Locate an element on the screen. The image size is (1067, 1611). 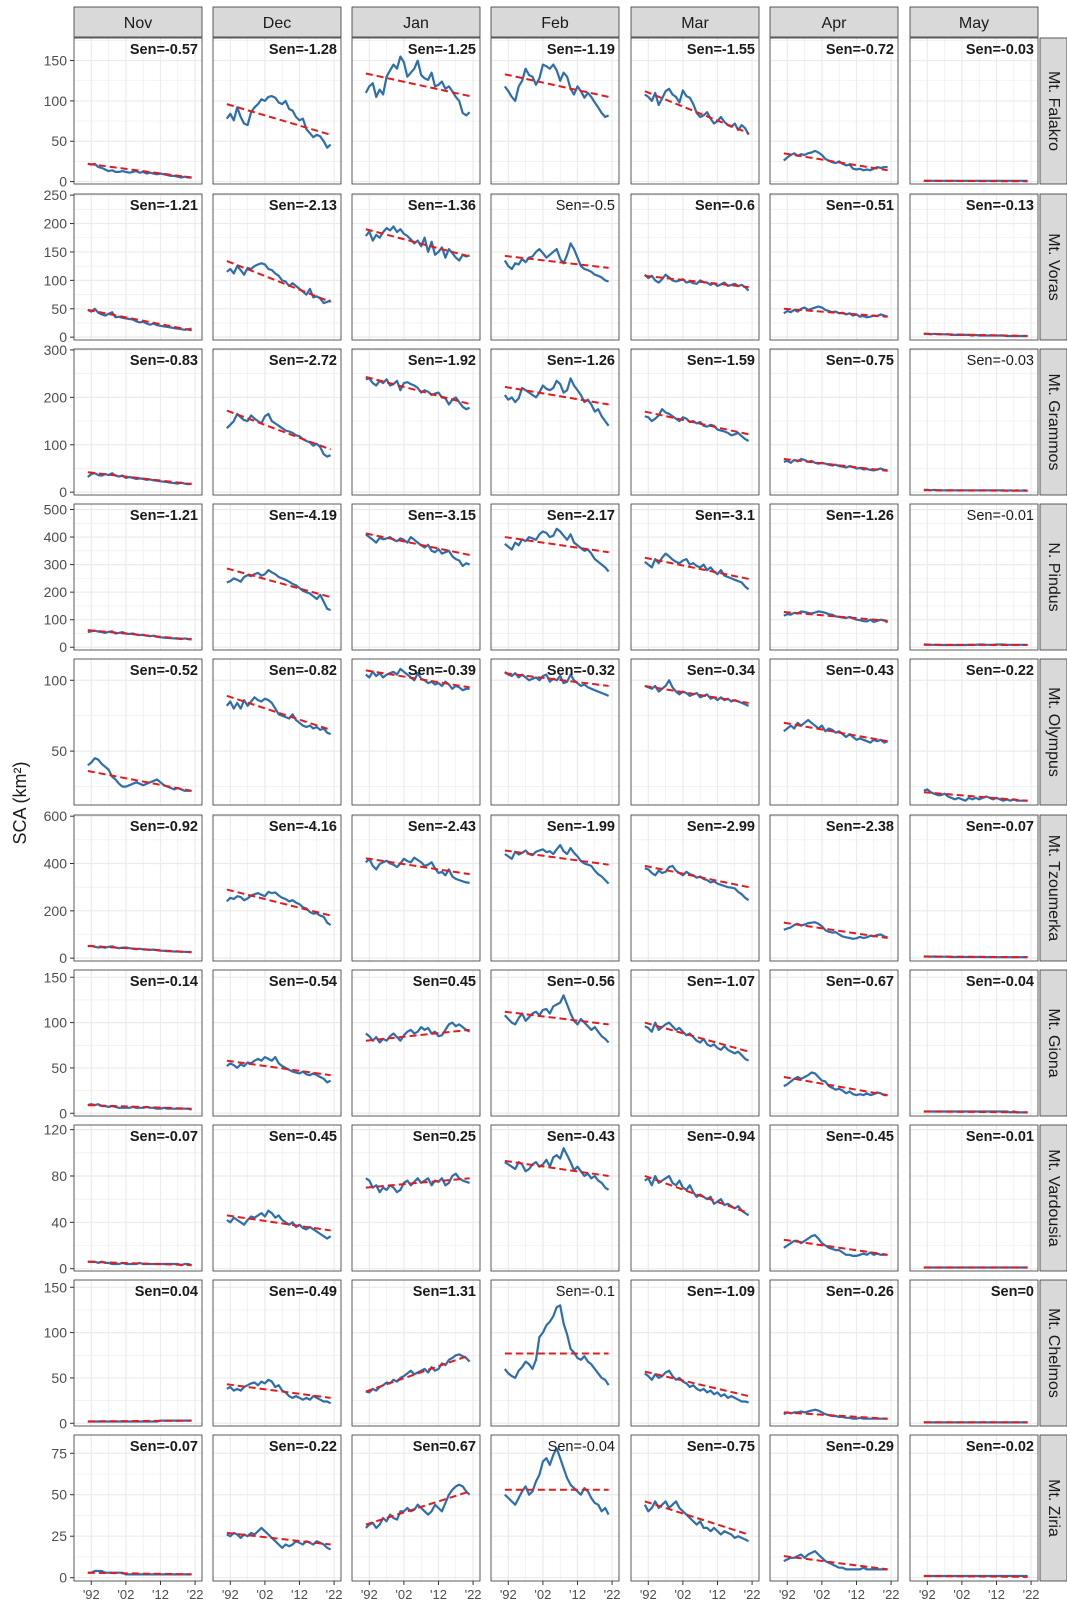
panel-r3-c3: Sen=-1.92 is located at coordinates (416, 422).